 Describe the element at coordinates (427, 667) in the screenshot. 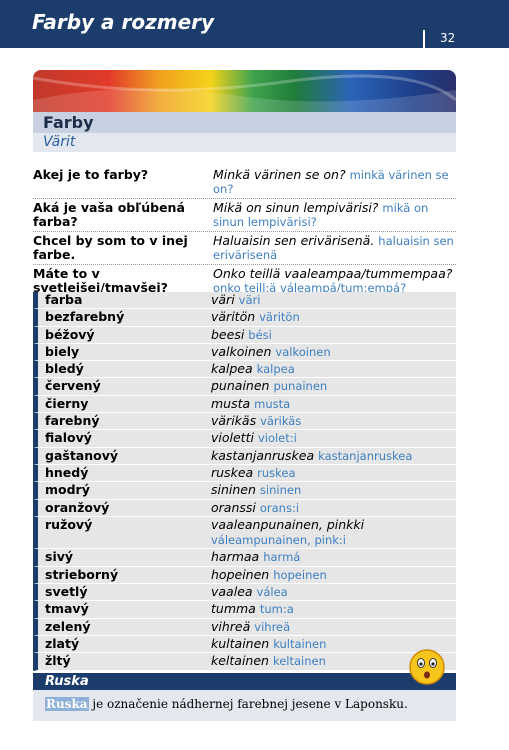

I see `smiley-icon` at that location.